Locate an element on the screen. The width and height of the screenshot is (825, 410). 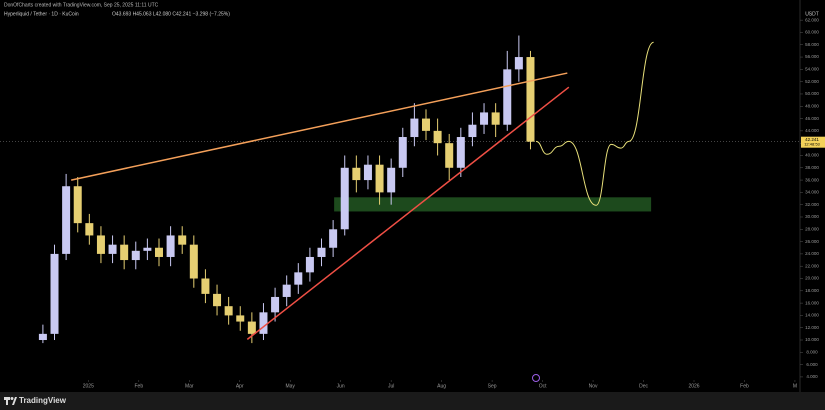
y-tick-label: 38.000 is located at coordinates (812, 167).